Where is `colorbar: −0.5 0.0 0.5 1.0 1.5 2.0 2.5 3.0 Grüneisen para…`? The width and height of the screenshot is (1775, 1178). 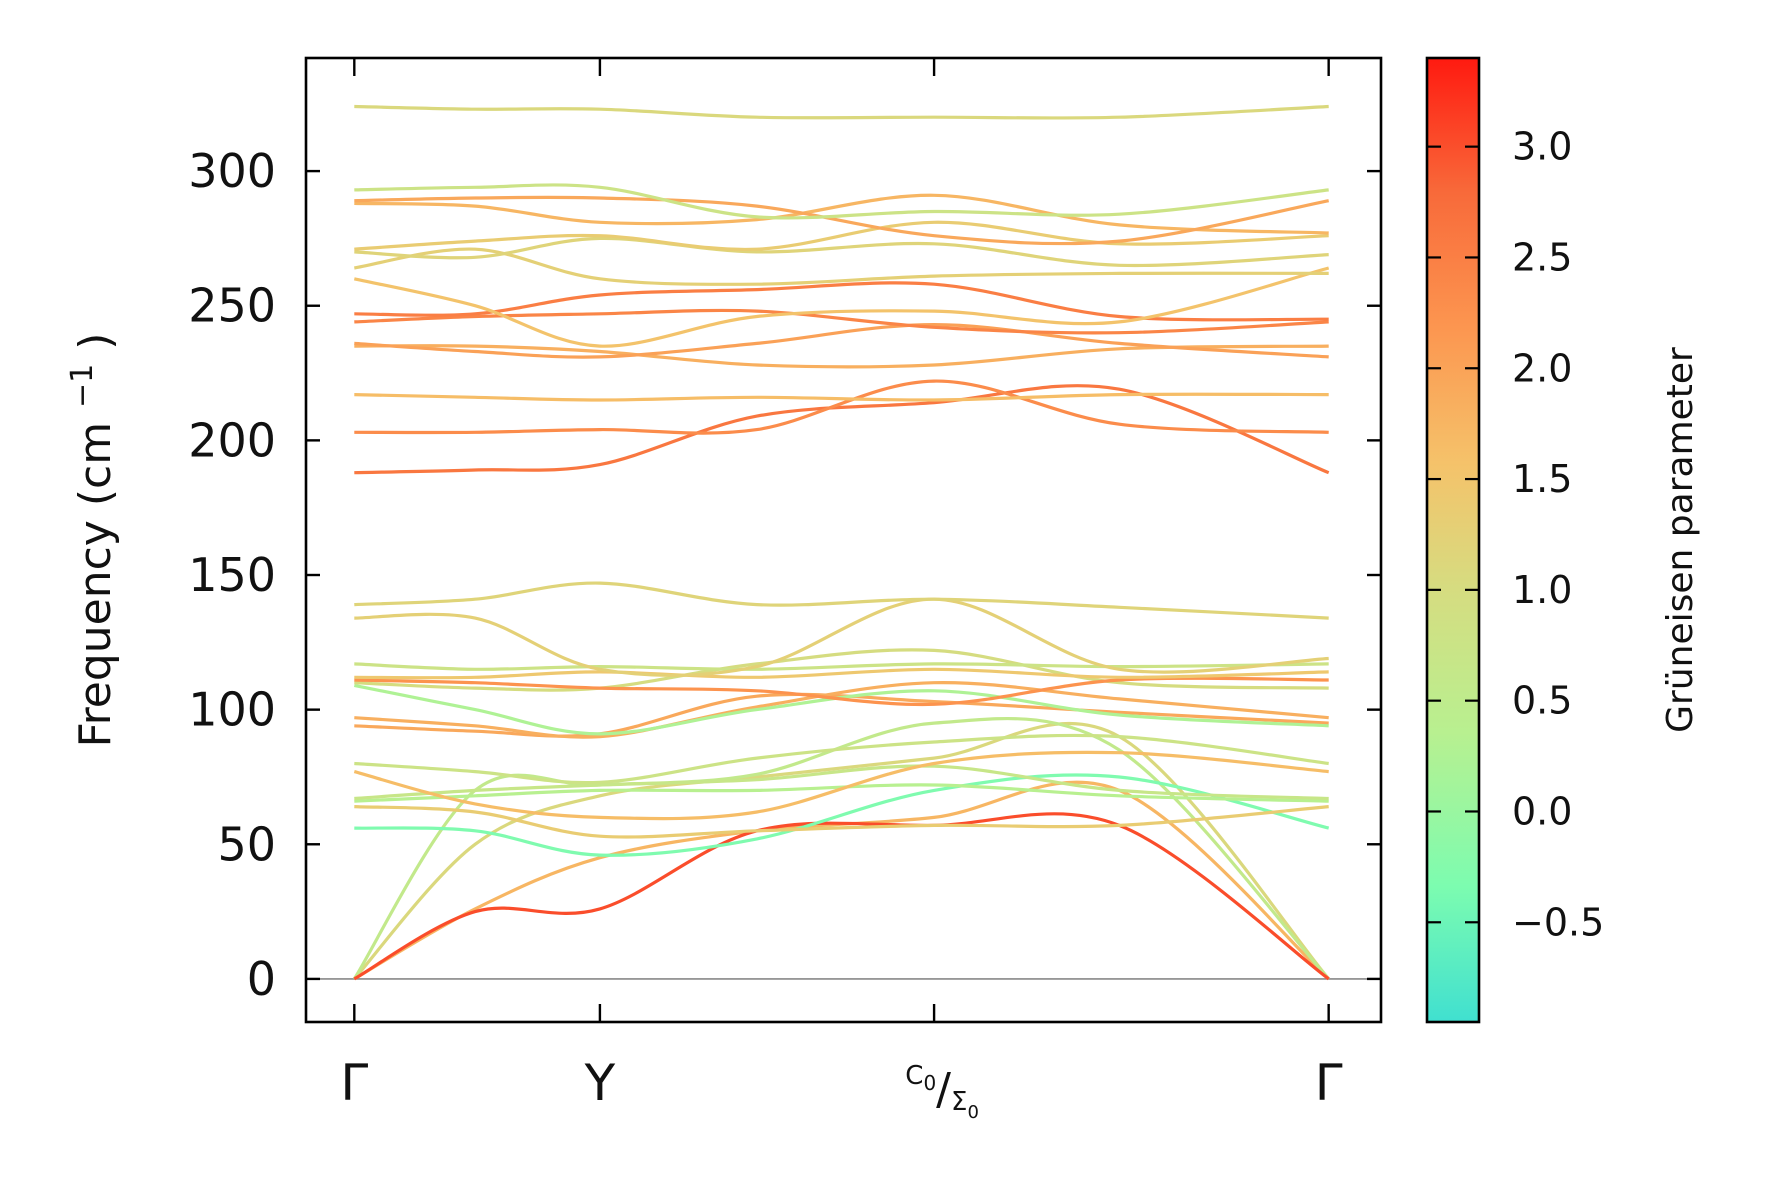 colorbar: −0.5 0.0 0.5 1.0 1.5 2.0 2.5 3.0 Grüneisen para… is located at coordinates (1563, 540).